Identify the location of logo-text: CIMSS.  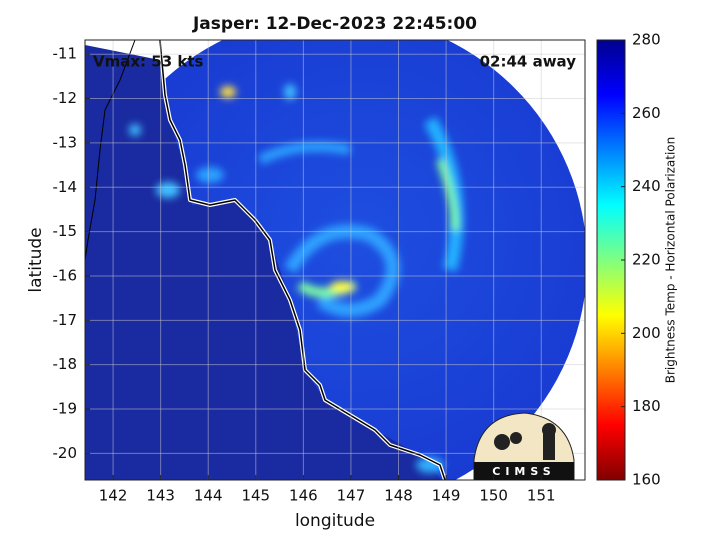
(523, 471).